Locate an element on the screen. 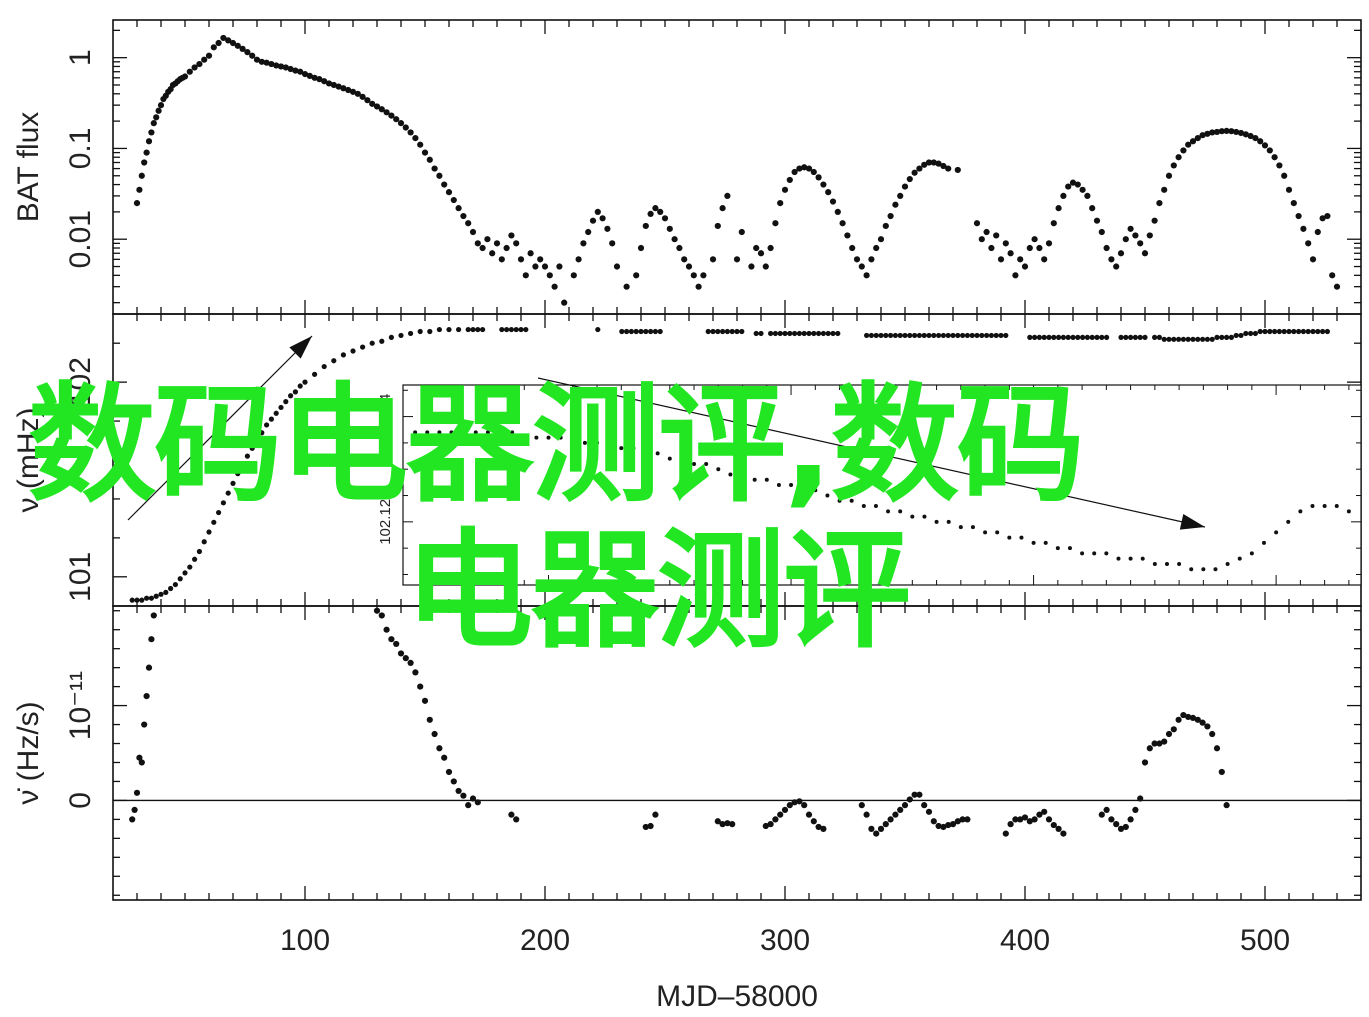 The width and height of the screenshot is (1369, 1017). x-tick-label: 500 is located at coordinates (1265, 940).